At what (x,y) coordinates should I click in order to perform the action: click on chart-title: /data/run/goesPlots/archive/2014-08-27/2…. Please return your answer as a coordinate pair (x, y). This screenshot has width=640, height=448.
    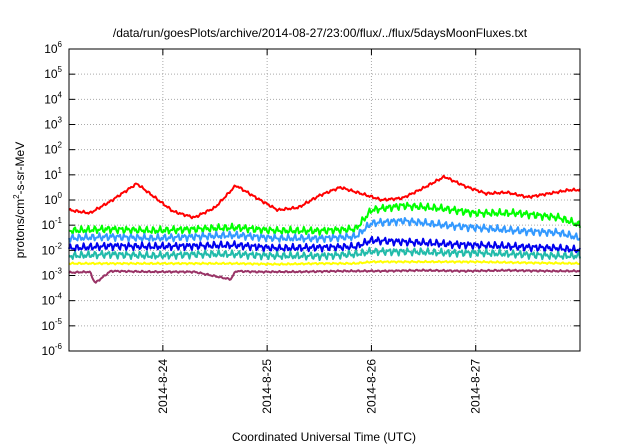
    Looking at the image, I should click on (320, 33).